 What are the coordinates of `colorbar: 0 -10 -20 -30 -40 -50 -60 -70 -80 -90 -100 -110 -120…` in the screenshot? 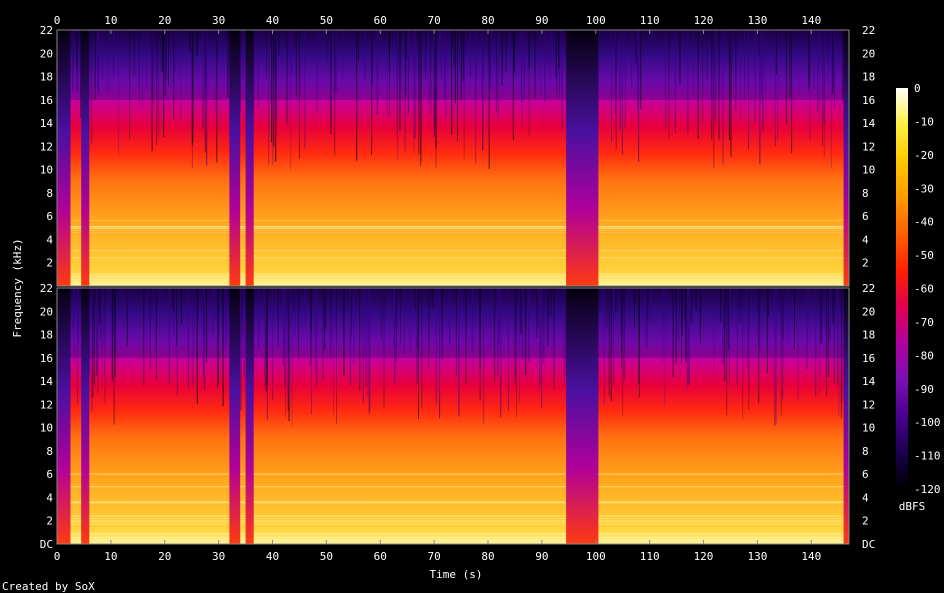 It's located at (918, 297).